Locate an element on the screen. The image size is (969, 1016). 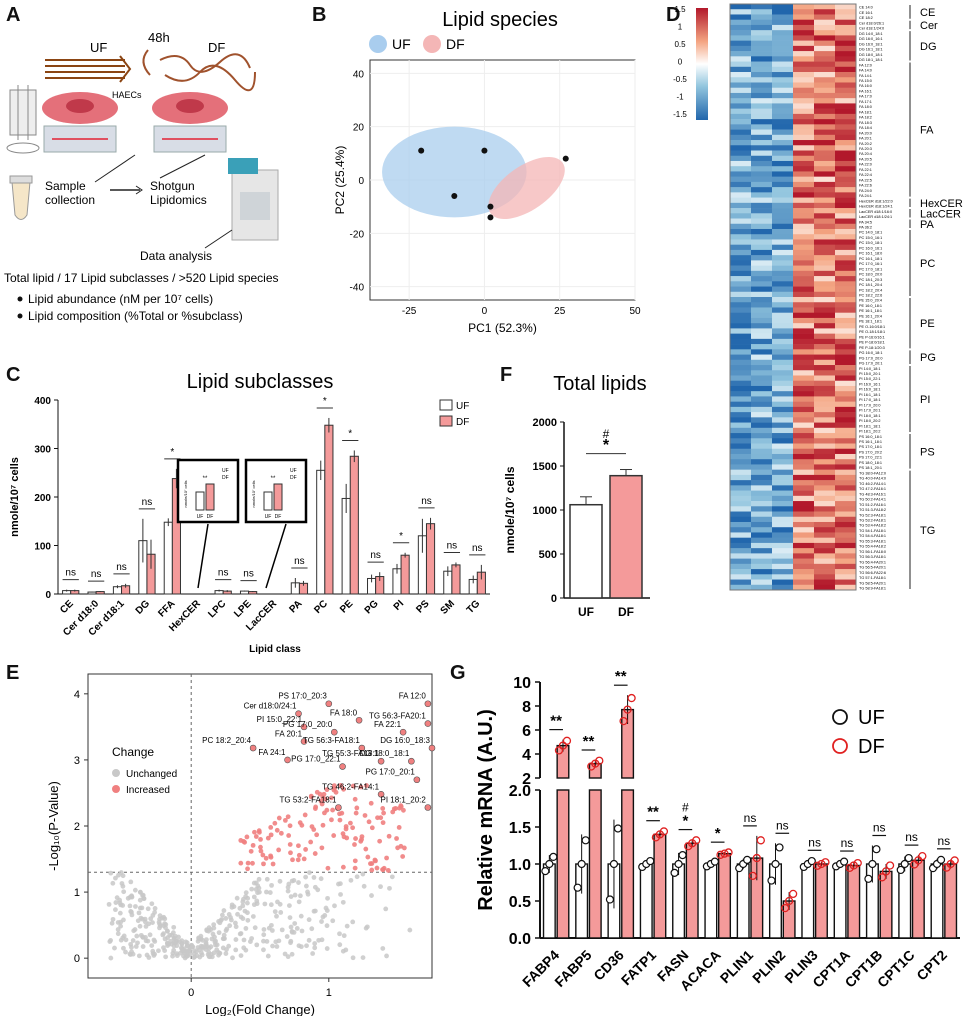
inset-cat-uf: UF is located at coordinates (268, 517).